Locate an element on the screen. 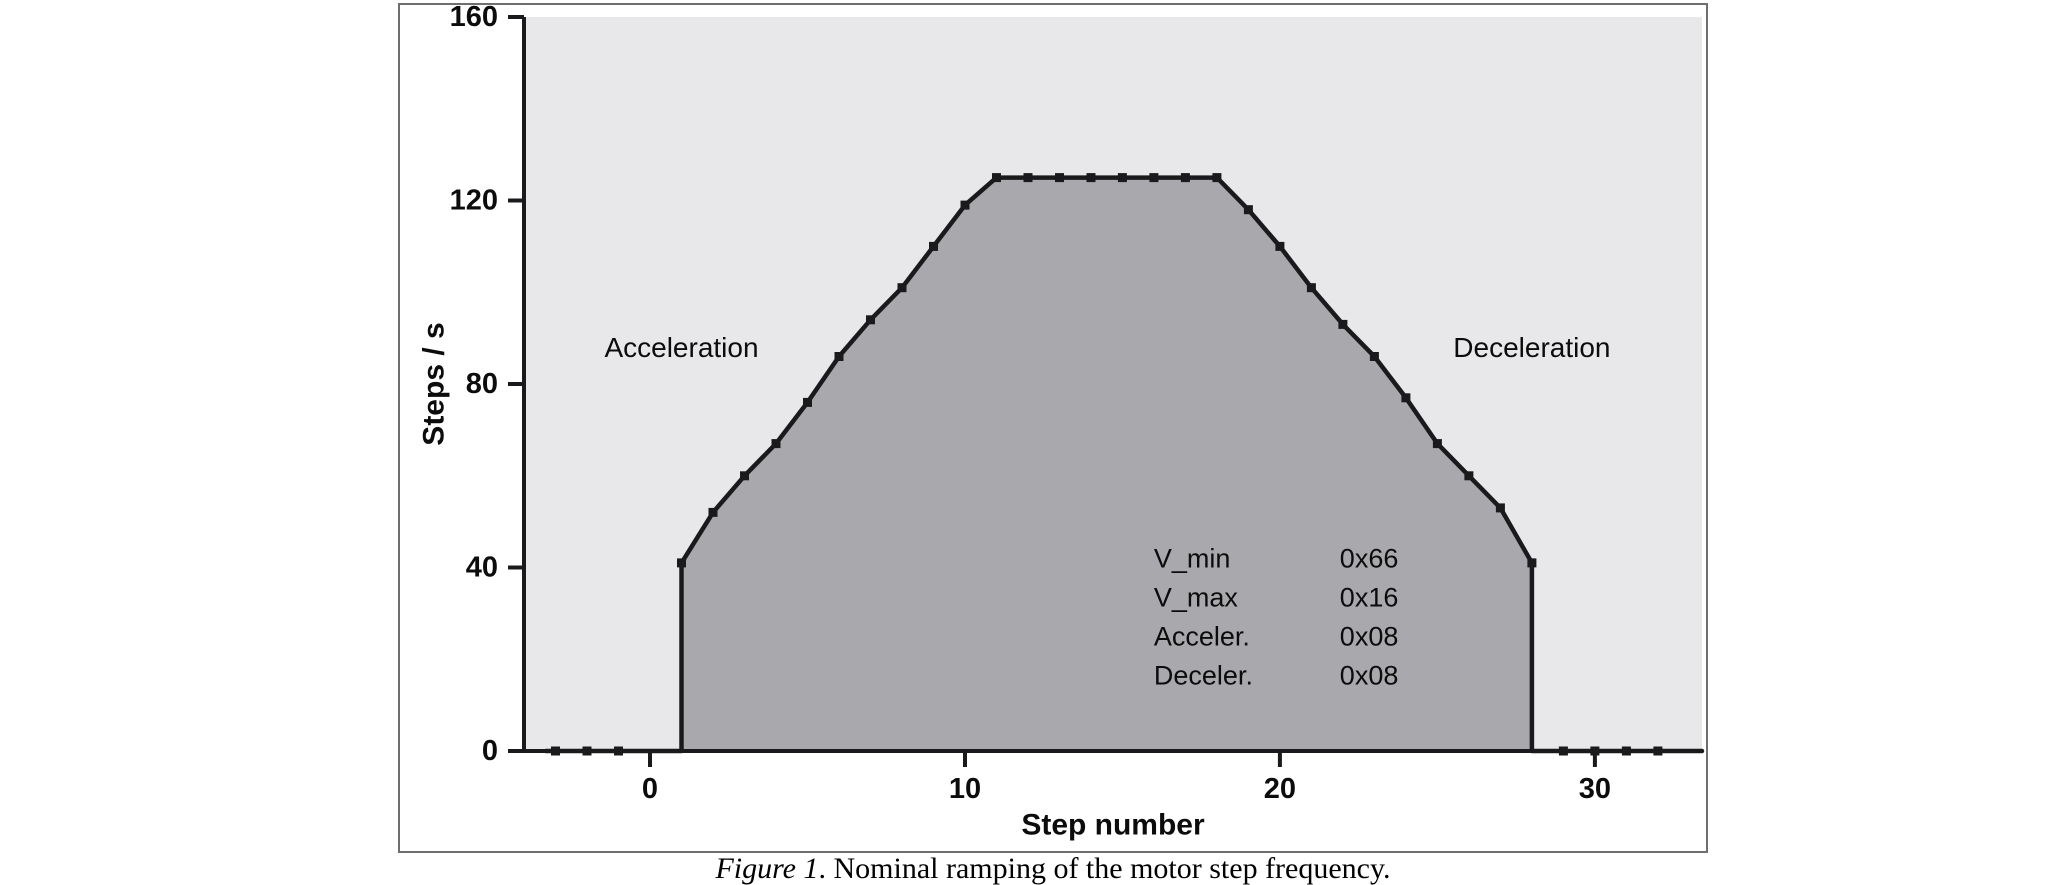 The height and width of the screenshot is (885, 2066). svg-text: V_min is located at coordinates (1192, 558).